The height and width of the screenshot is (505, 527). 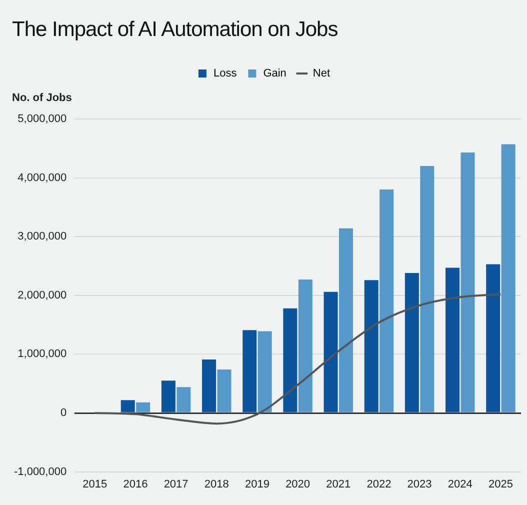 I want to click on y-tick-label: 2,000,000, so click(x=42, y=295).